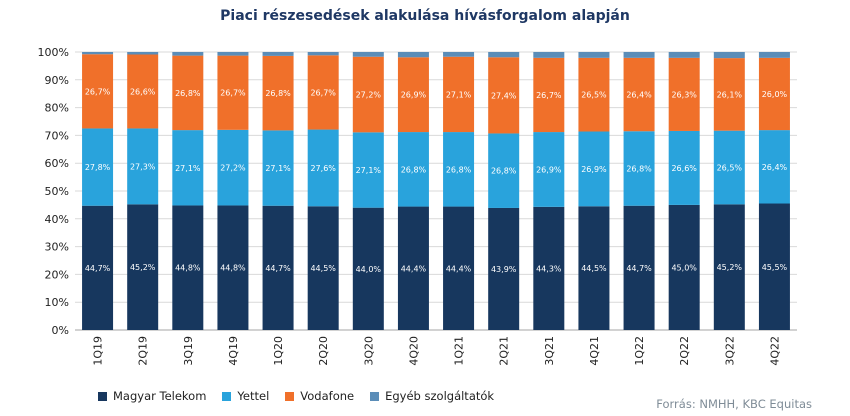 The height and width of the screenshot is (416, 850). What do you see at coordinates (684, 94) in the screenshot?
I see `data-label: 26,3%` at bounding box center [684, 94].